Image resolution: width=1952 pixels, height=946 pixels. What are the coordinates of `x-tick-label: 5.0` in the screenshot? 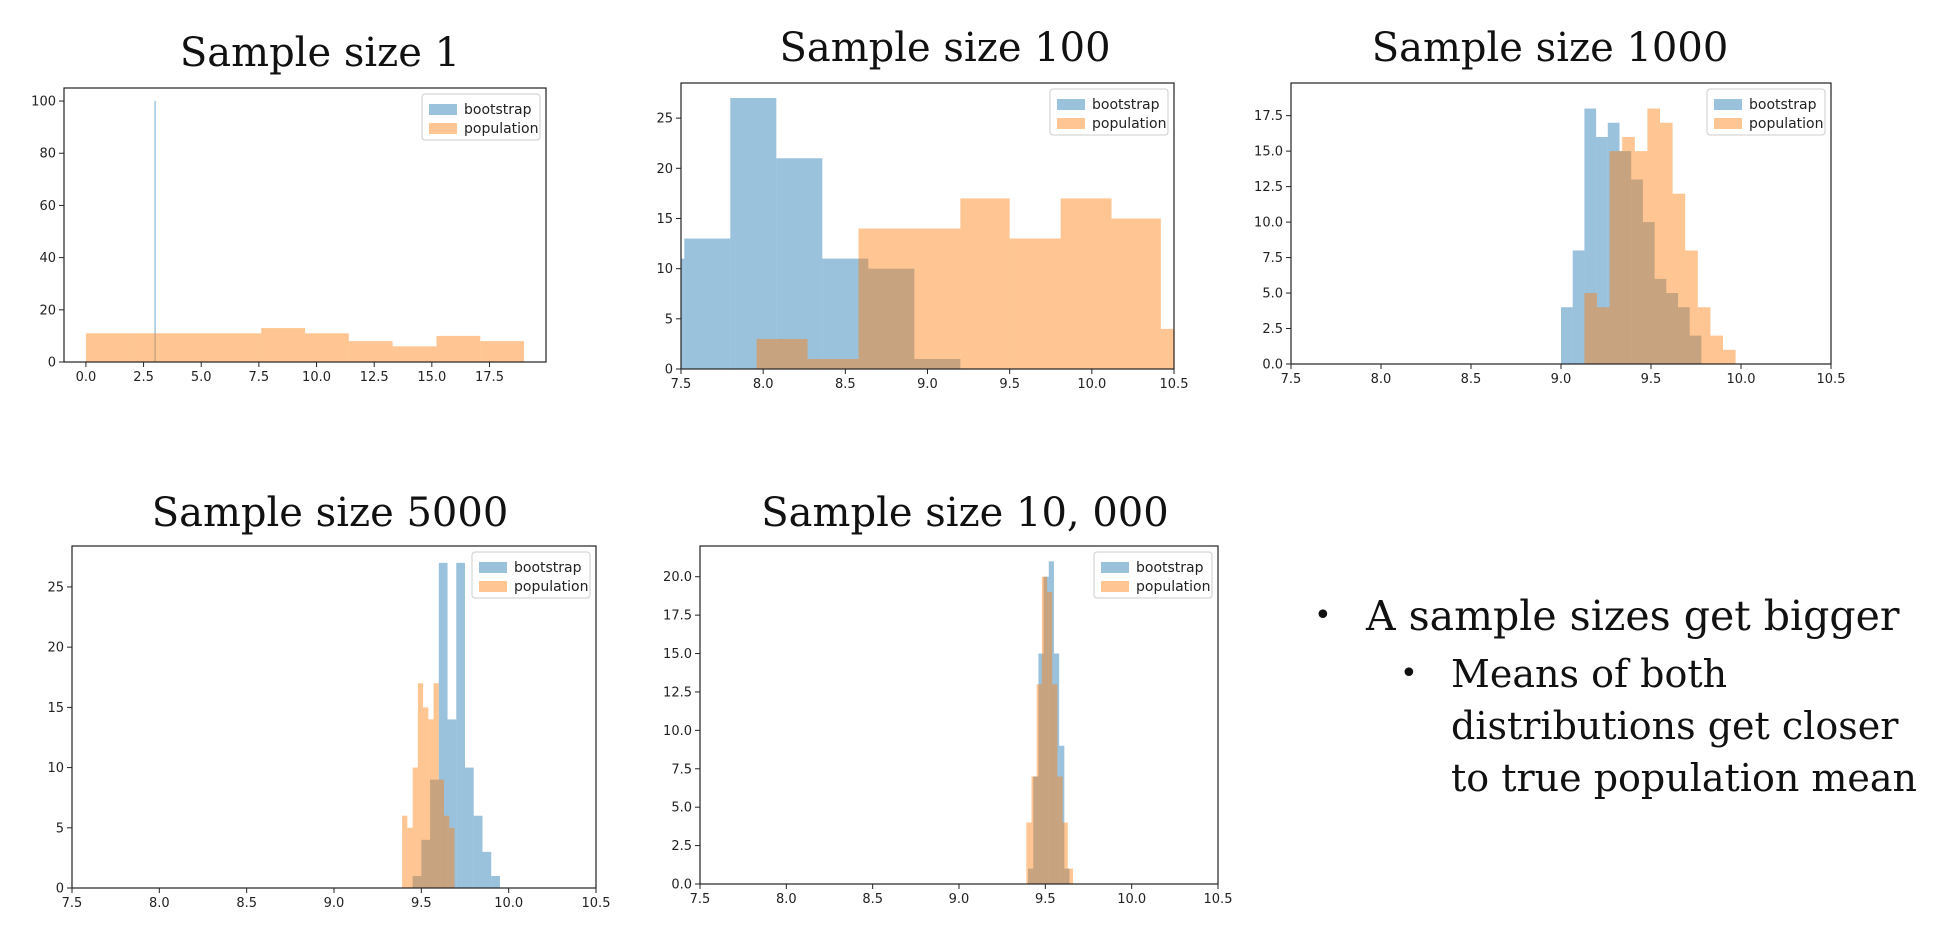 It's located at (201, 377).